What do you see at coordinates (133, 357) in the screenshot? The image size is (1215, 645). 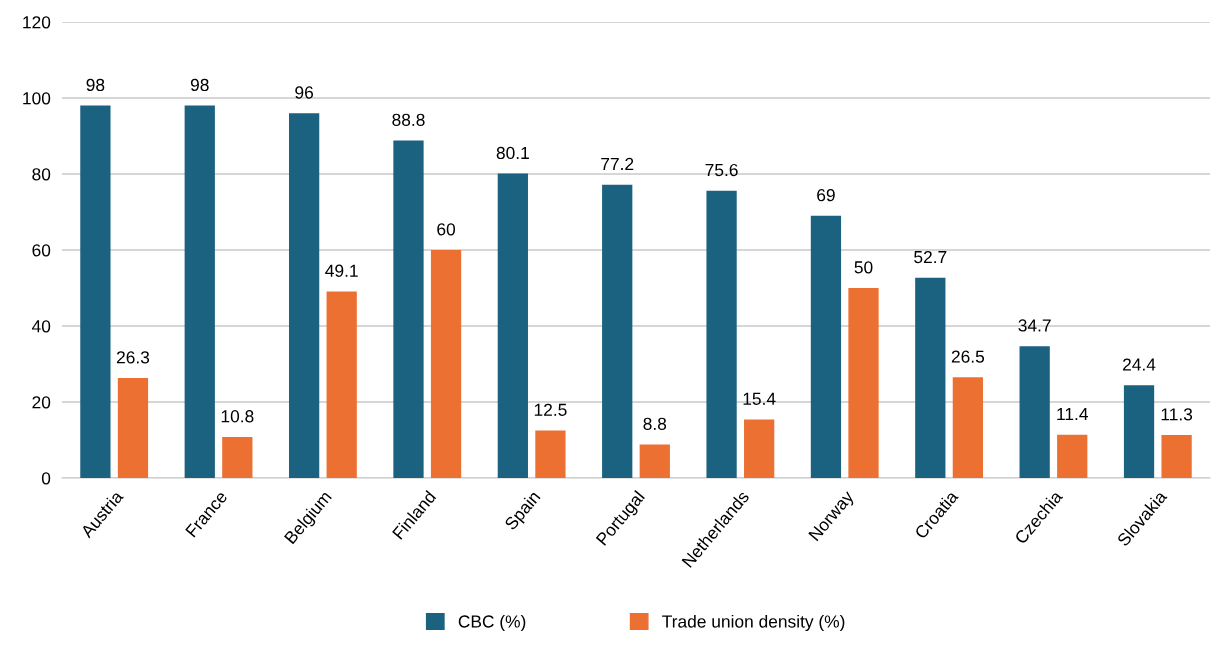 I see `data-label: 26.3` at bounding box center [133, 357].